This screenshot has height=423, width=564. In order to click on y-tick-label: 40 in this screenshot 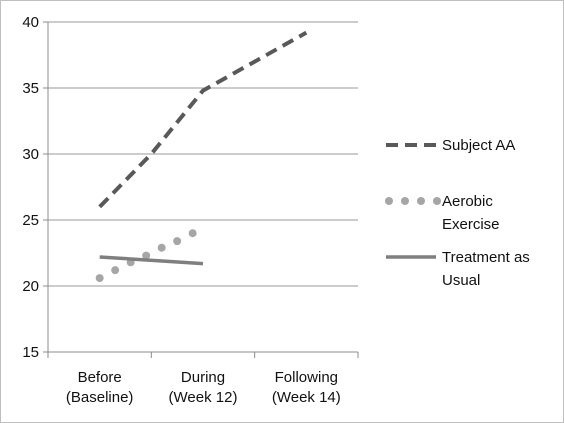, I will do `click(30, 22)`.